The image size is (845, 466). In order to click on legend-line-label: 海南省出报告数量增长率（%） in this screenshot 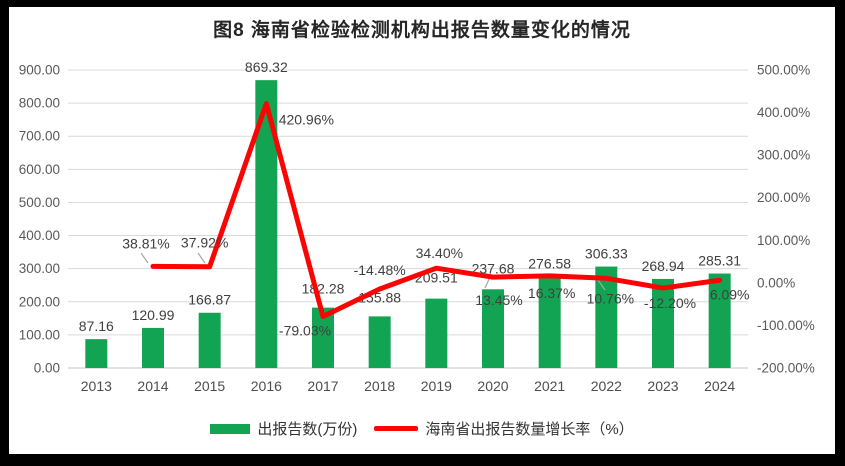, I will do `click(529, 429)`.